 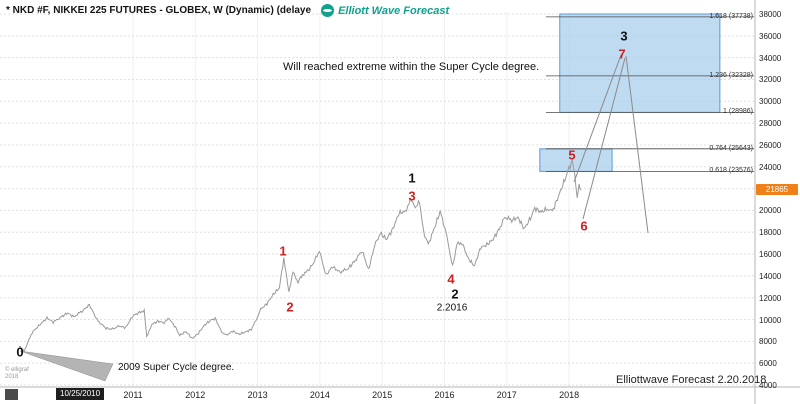 What do you see at coordinates (770, 102) in the screenshot?
I see `price-tick-label: 30000` at bounding box center [770, 102].